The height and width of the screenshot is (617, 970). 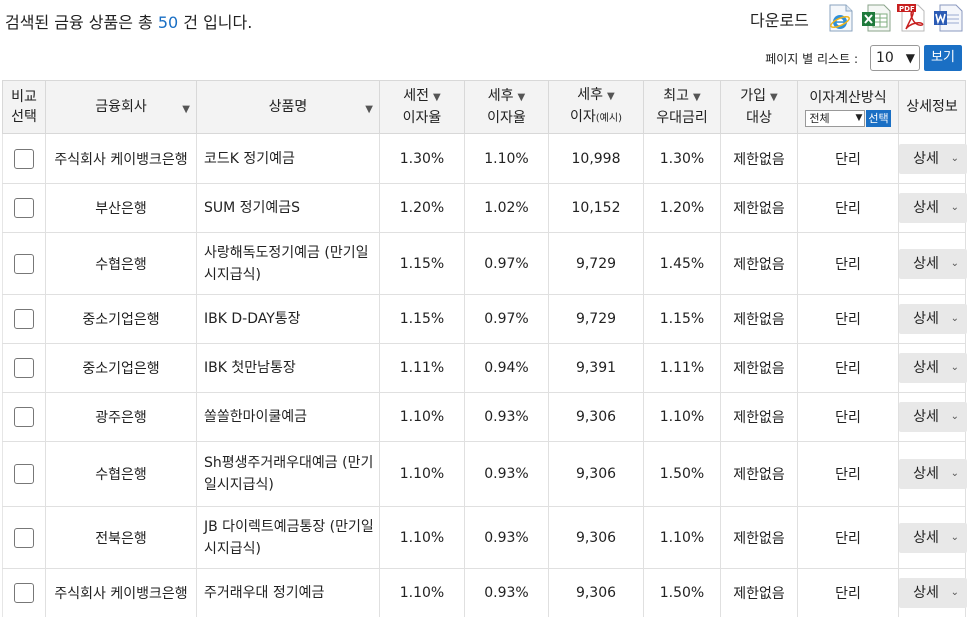 What do you see at coordinates (288, 319) in the screenshot?
I see `product-name-link: IBK D-DAY통장` at bounding box center [288, 319].